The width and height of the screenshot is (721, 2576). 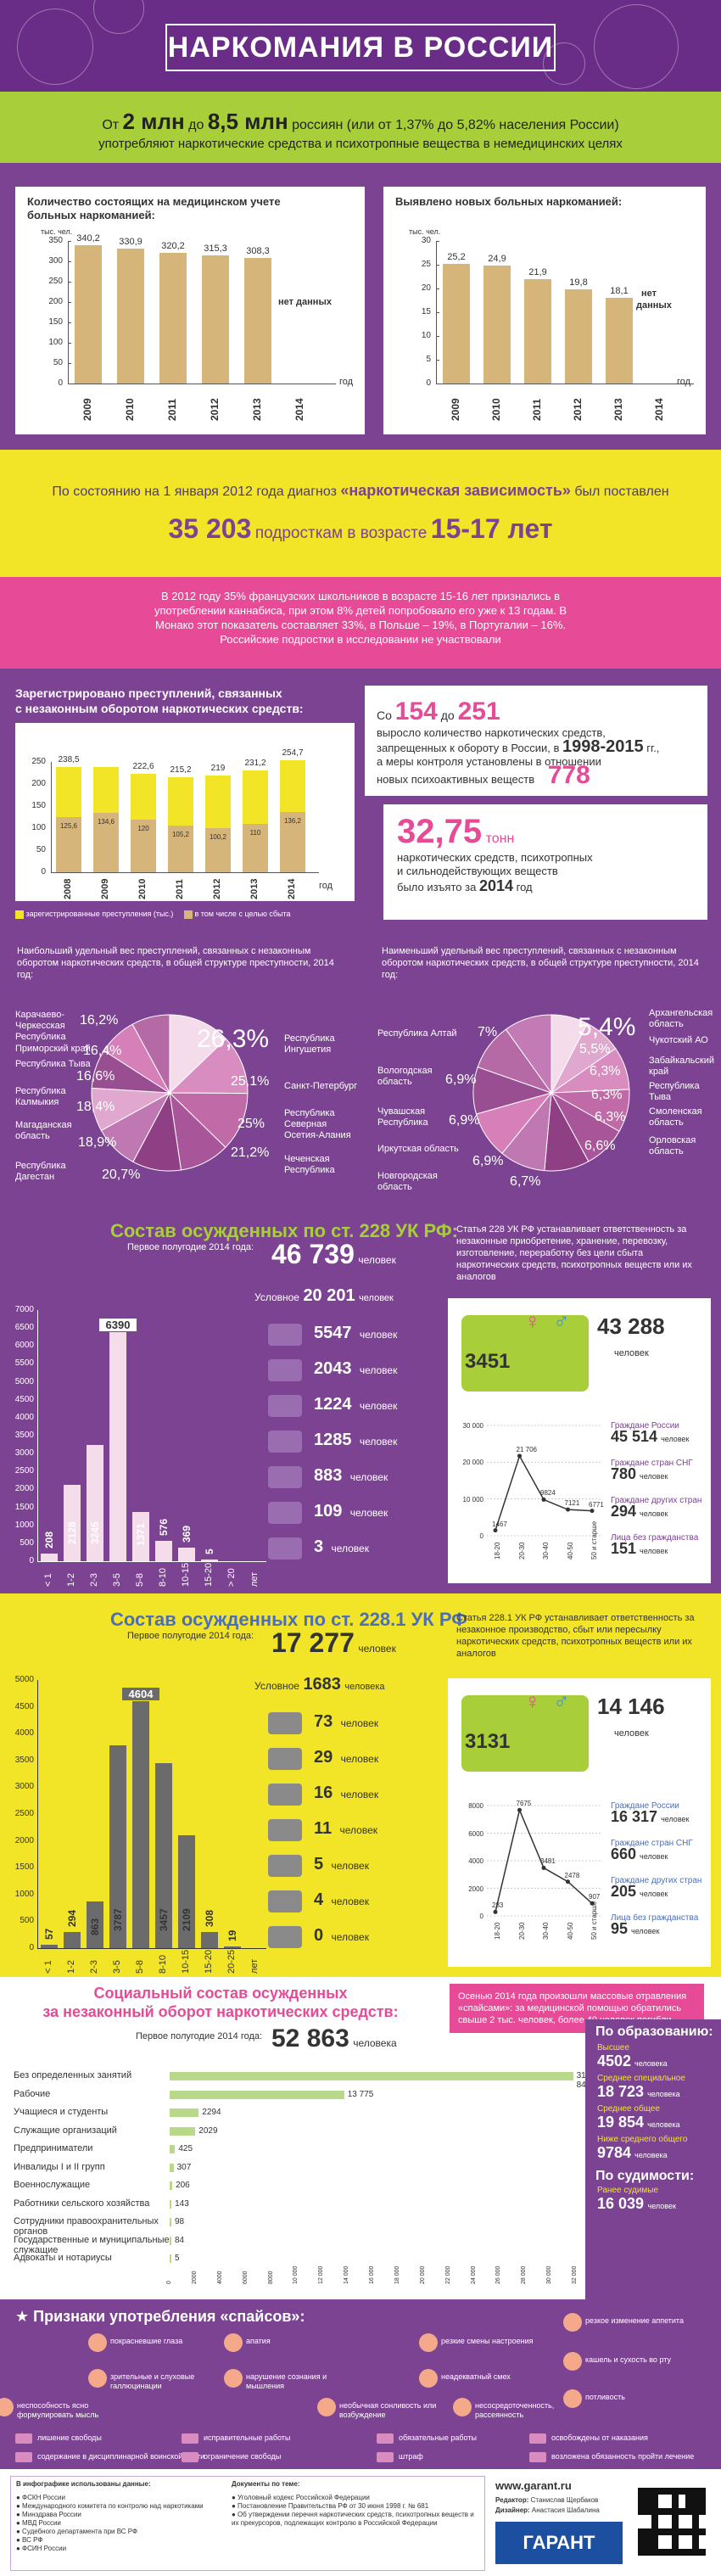 What do you see at coordinates (333, 1254) in the screenshot?
I see `convicts-228-total: 46 739 человек` at bounding box center [333, 1254].